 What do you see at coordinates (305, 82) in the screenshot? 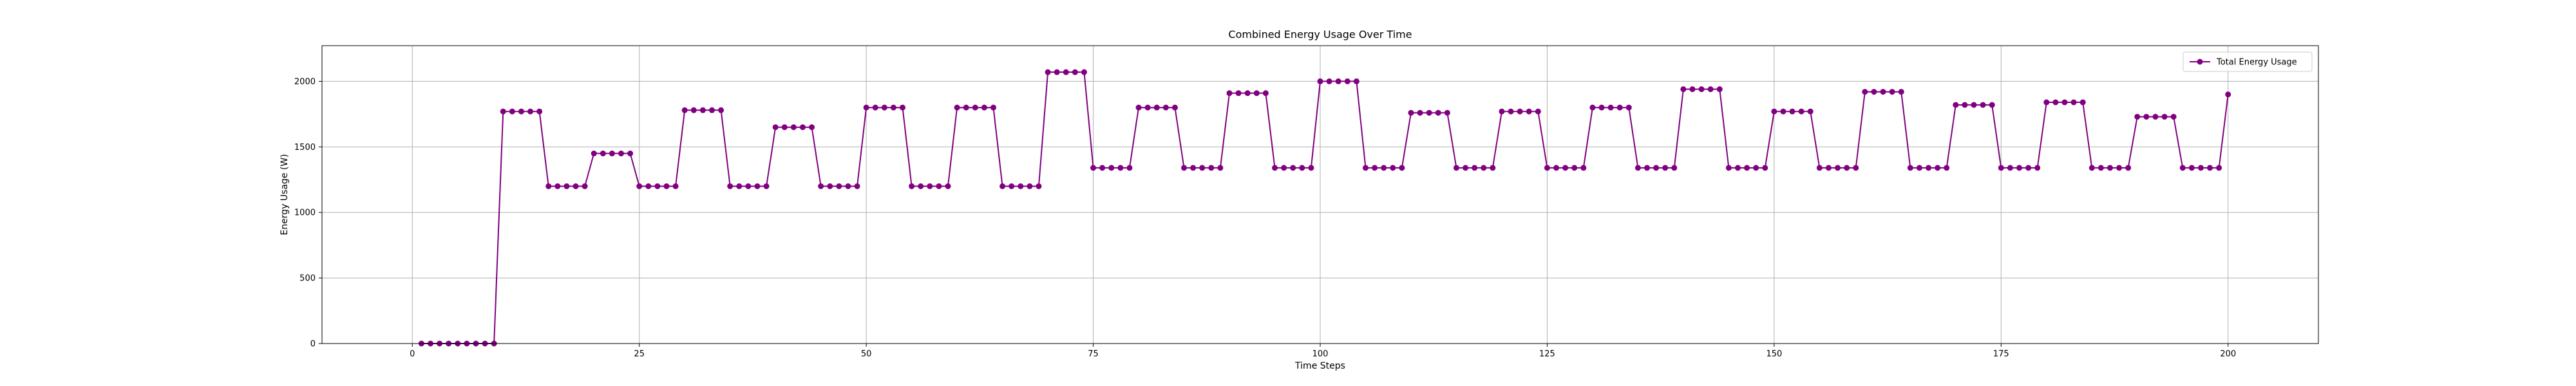
I see `y-tick-label: 2000` at bounding box center [305, 82].